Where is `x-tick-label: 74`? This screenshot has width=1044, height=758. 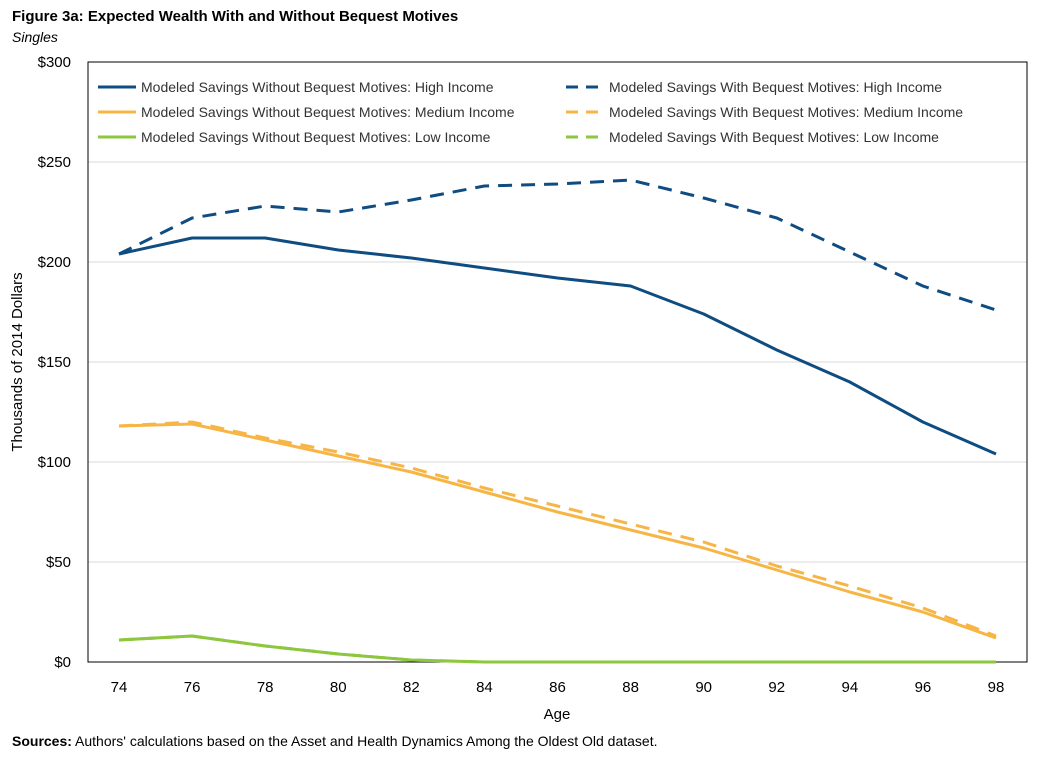 x-tick-label: 74 is located at coordinates (119, 687).